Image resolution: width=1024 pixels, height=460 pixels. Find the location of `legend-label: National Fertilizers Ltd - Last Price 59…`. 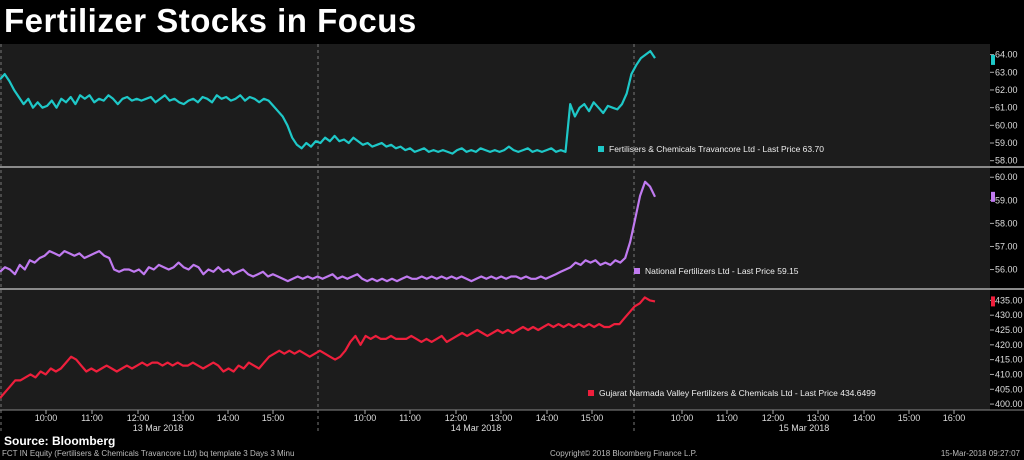

legend-label: National Fertilizers Ltd - Last Price 59… is located at coordinates (722, 271).